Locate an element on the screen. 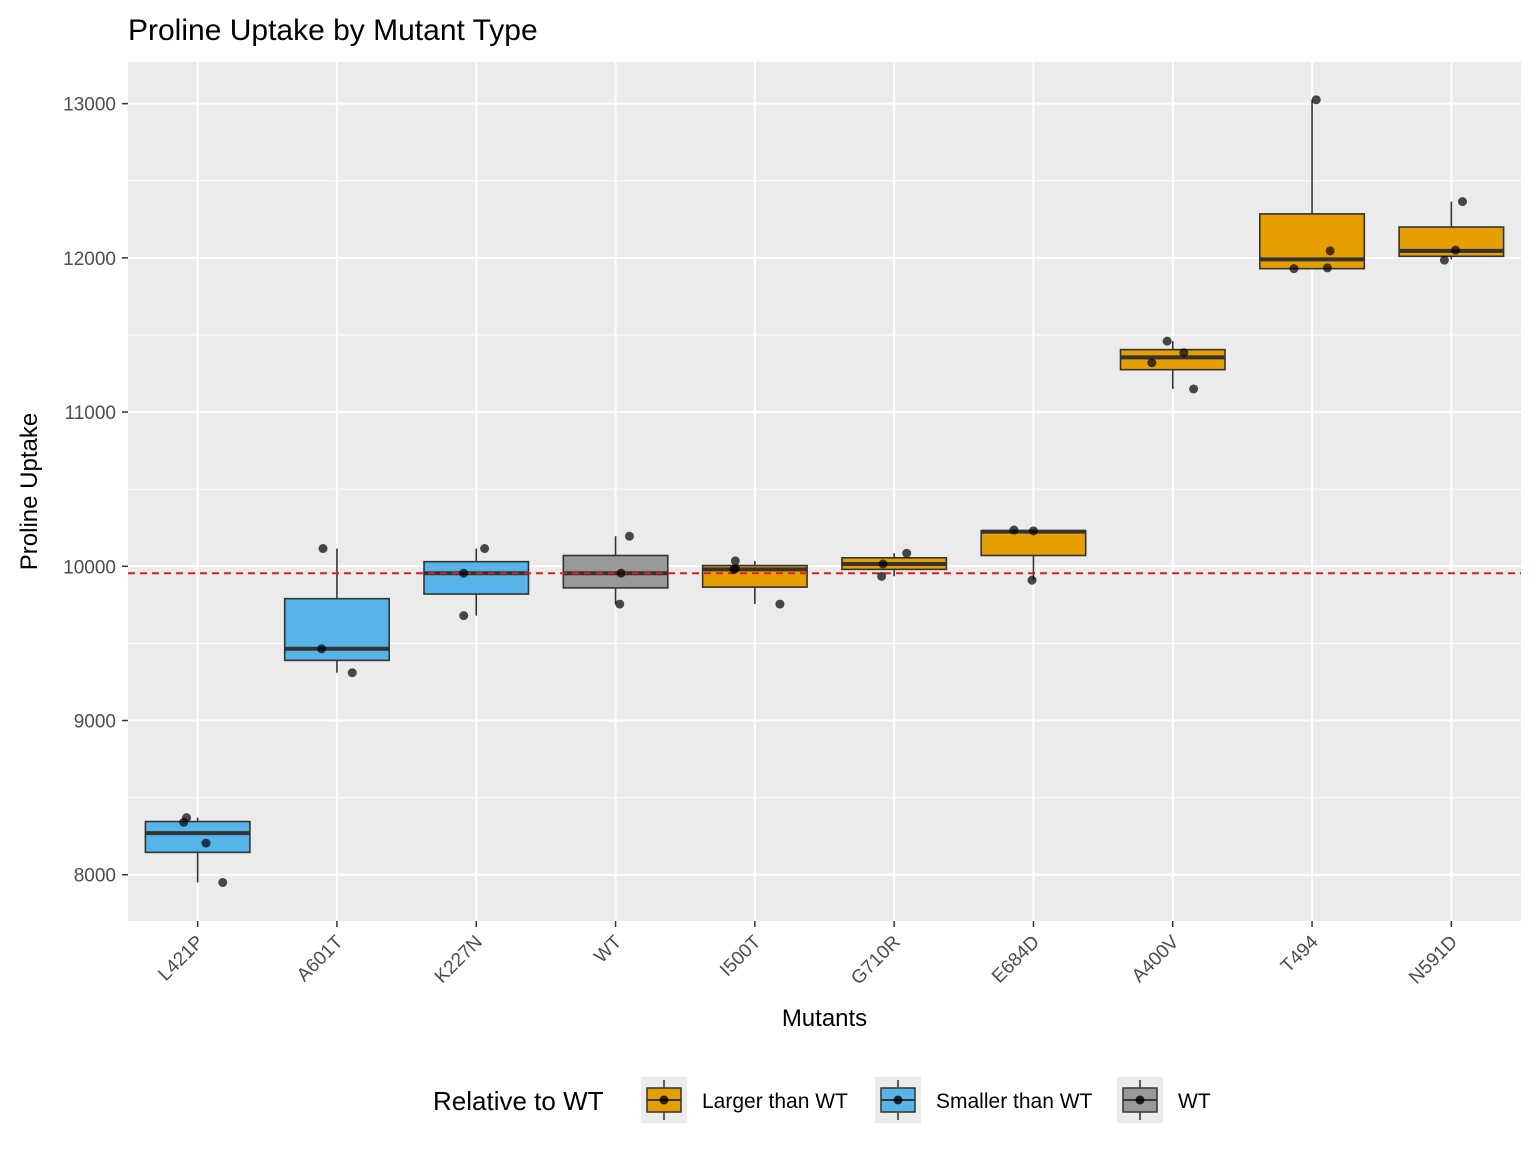 The image size is (1536, 1152). y-tick-label: 9000 is located at coordinates (95, 722).